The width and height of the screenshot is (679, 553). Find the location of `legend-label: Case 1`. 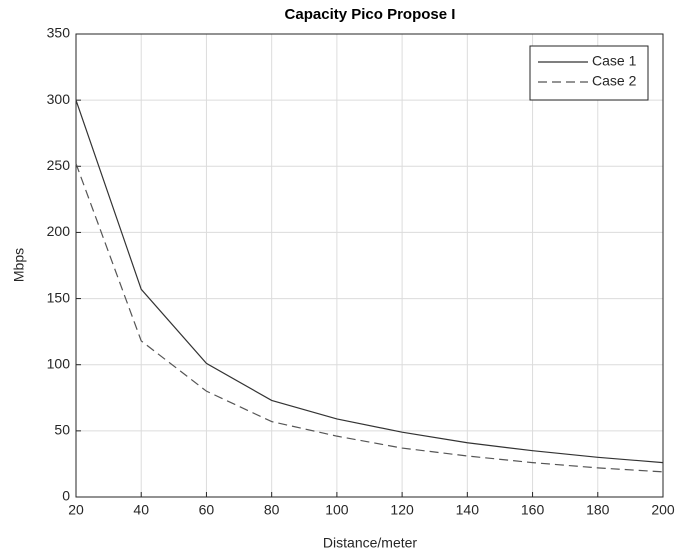

legend-label: Case 1 is located at coordinates (614, 61).